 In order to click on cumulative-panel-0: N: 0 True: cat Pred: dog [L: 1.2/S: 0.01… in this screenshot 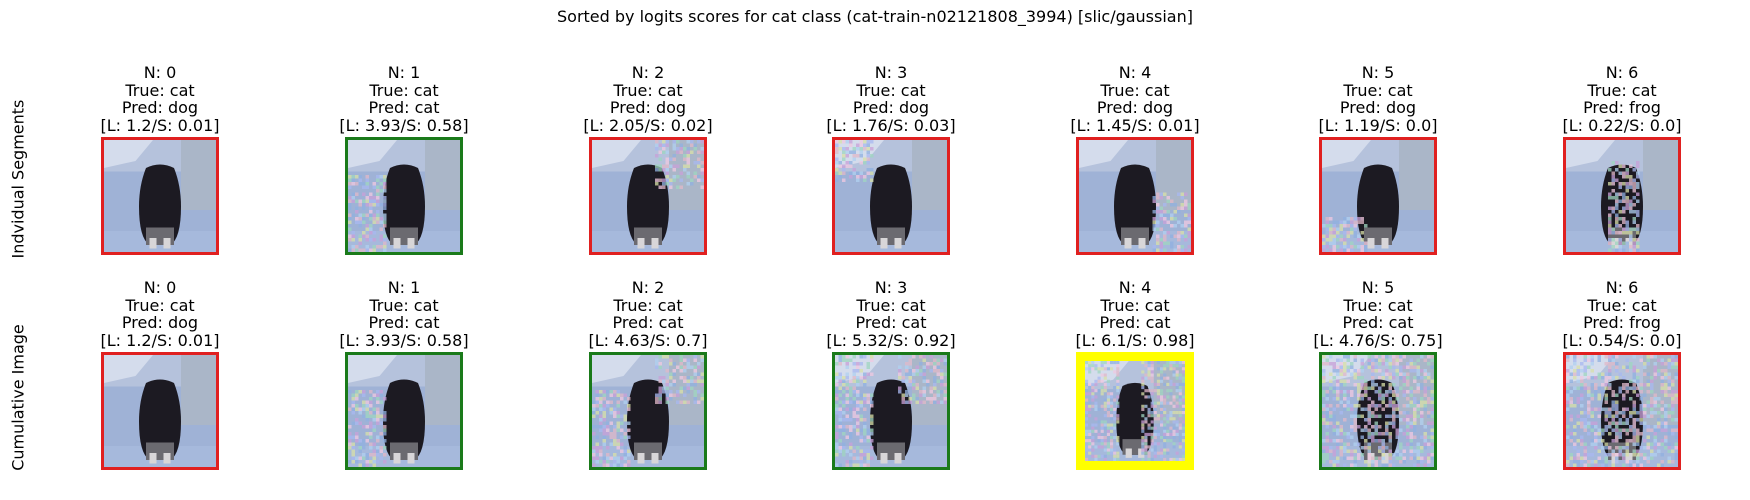, I will do `click(160, 374)`.